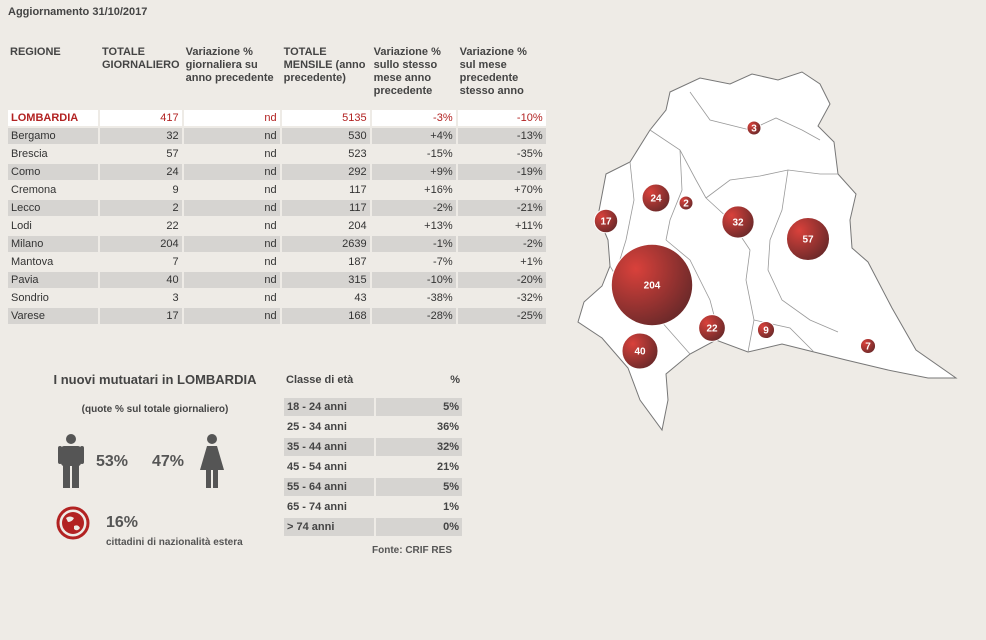 The image size is (986, 640). Describe the element at coordinates (324, 65) in the screenshot. I see `header-totale-mensile: TOTALE MENSILE (anno precedente)` at that location.